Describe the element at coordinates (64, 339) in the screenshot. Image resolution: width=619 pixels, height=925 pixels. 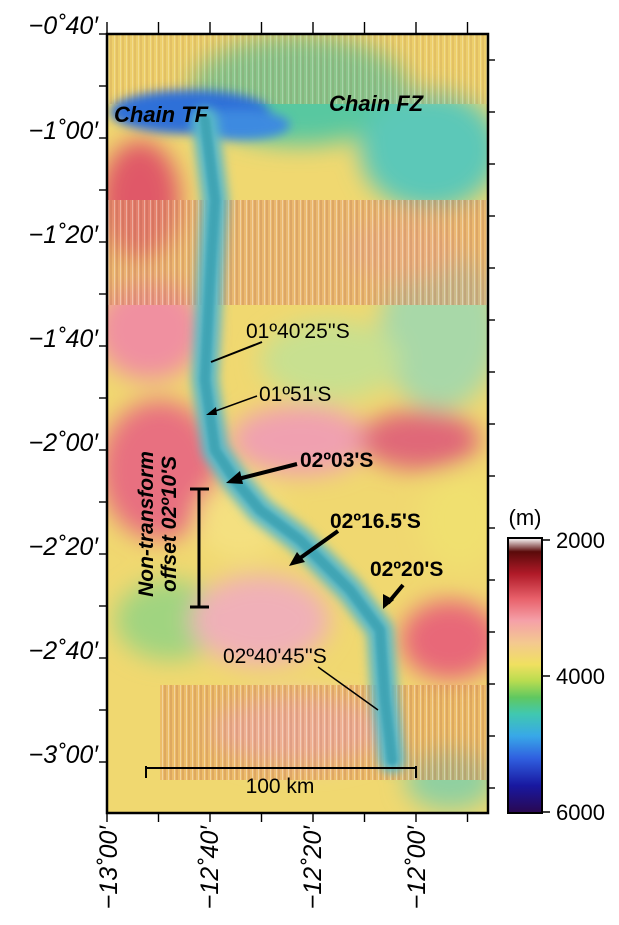
I see `y-label: −1˚40′` at that location.